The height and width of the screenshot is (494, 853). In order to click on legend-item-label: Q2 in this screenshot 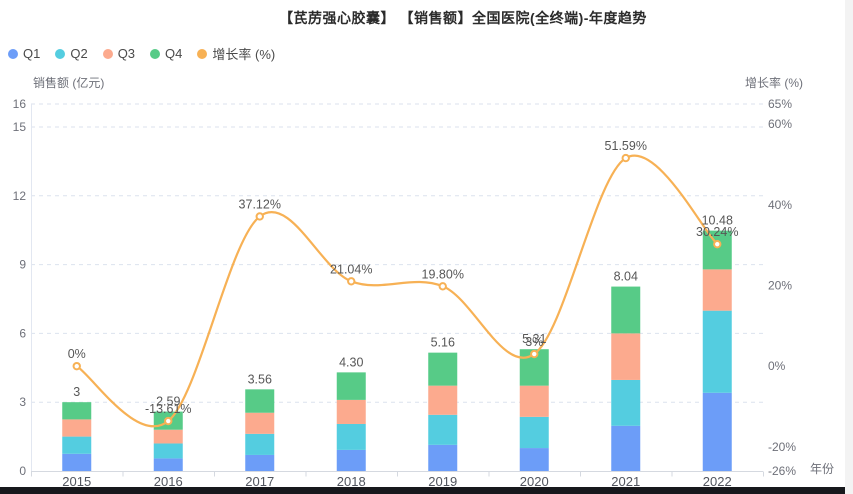, I will do `click(79, 53)`.